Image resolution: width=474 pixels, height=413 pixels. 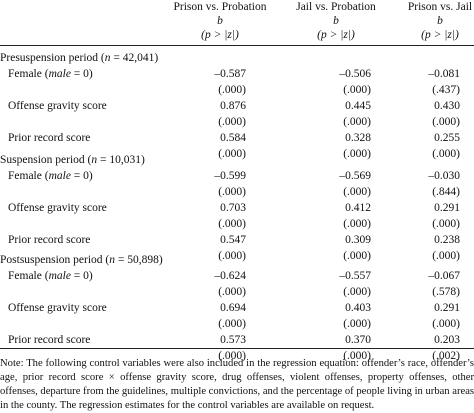 I want to click on p-value-row: (.000) (.000) (.844), so click(x=237, y=192).